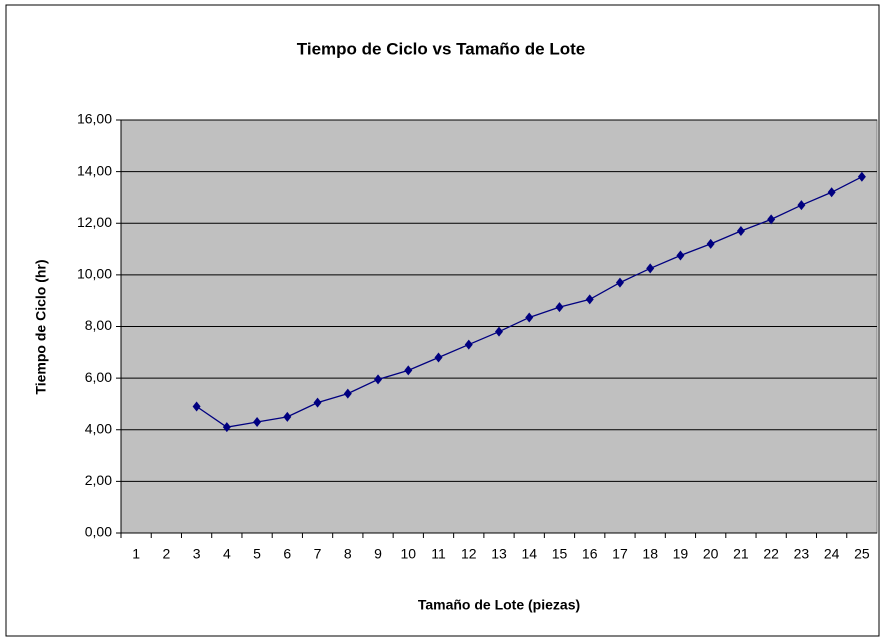 The width and height of the screenshot is (883, 642). Describe the element at coordinates (287, 554) in the screenshot. I see `x-tick-label: 6` at that location.